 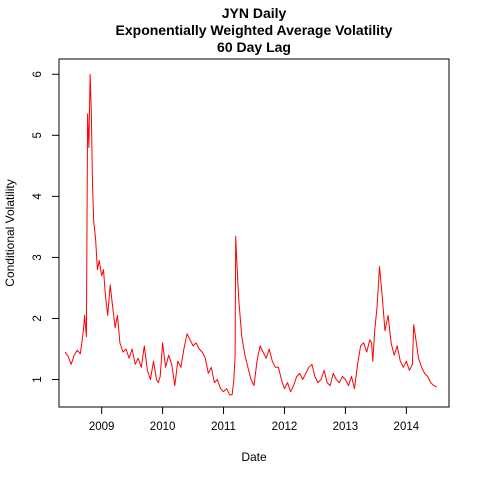 I want to click on x-tick-label: 2010, so click(x=163, y=427).